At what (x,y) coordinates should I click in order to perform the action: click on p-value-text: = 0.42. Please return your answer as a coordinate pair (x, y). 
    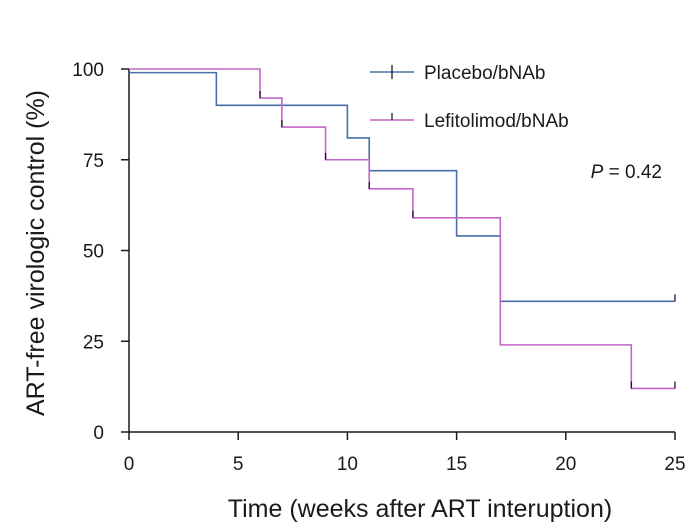
    Looking at the image, I should click on (632, 172).